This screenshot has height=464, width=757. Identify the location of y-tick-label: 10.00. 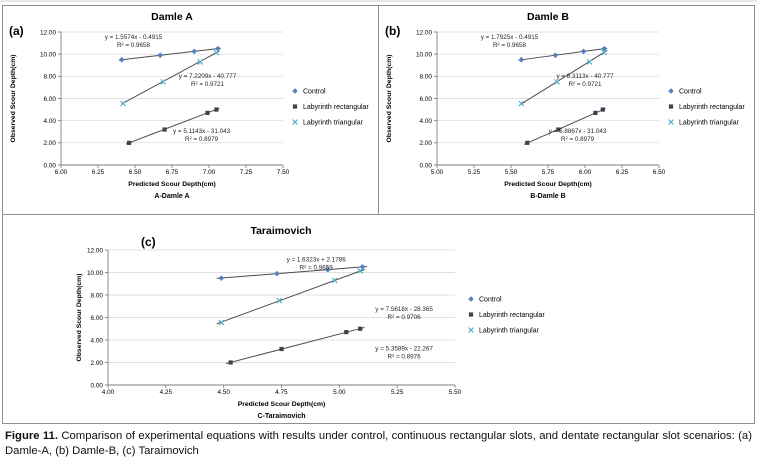
(95, 273).